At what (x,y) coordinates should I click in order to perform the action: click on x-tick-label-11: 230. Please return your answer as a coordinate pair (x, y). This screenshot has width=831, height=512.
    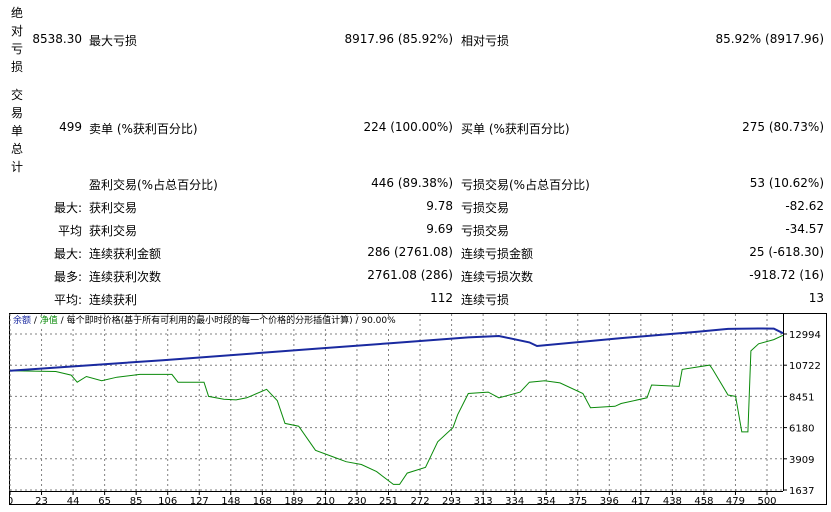
    Looking at the image, I should click on (356, 500).